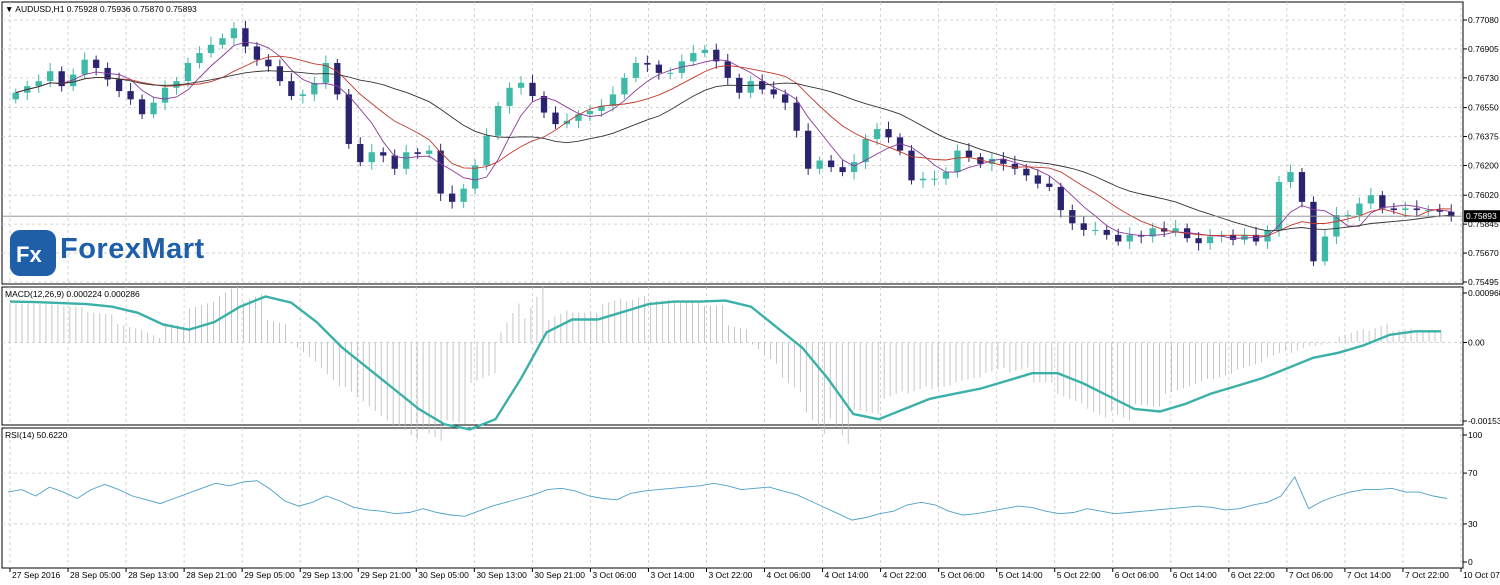 This screenshot has width=1500, height=585. I want to click on x-tick-label: 28 Sep 13:00, so click(153, 575).